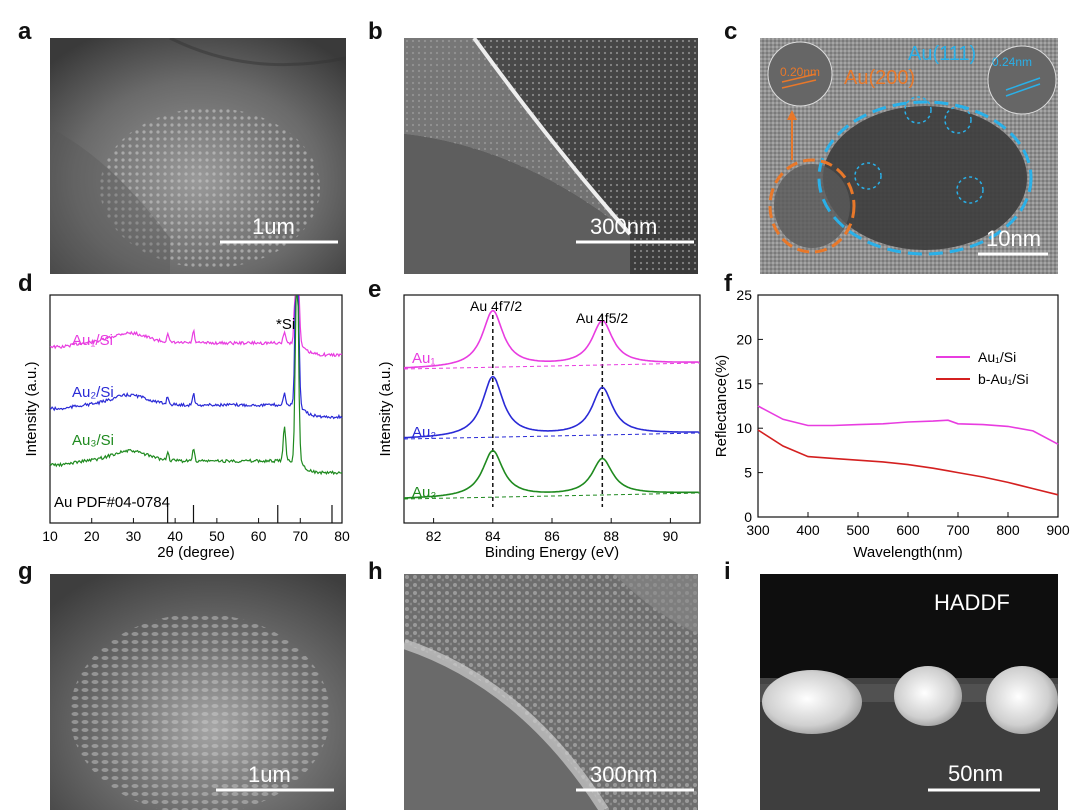 The height and width of the screenshot is (811, 1080). I want to click on ylabel-d: Intensity (a.u.), so click(31, 408).